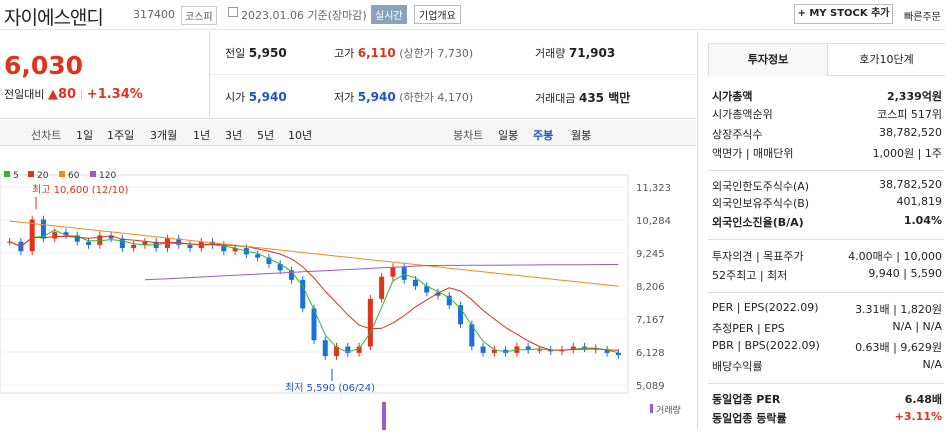  I want to click on market-badge: 코스피, so click(199, 15).